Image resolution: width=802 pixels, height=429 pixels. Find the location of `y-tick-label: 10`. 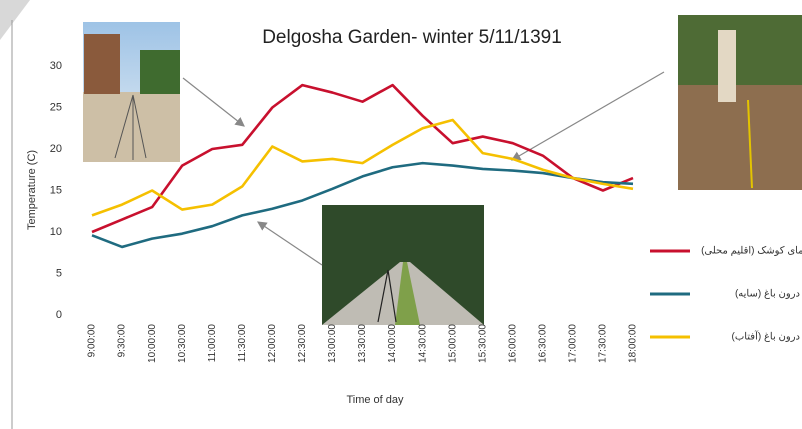

y-tick-label: 10 is located at coordinates (56, 232).